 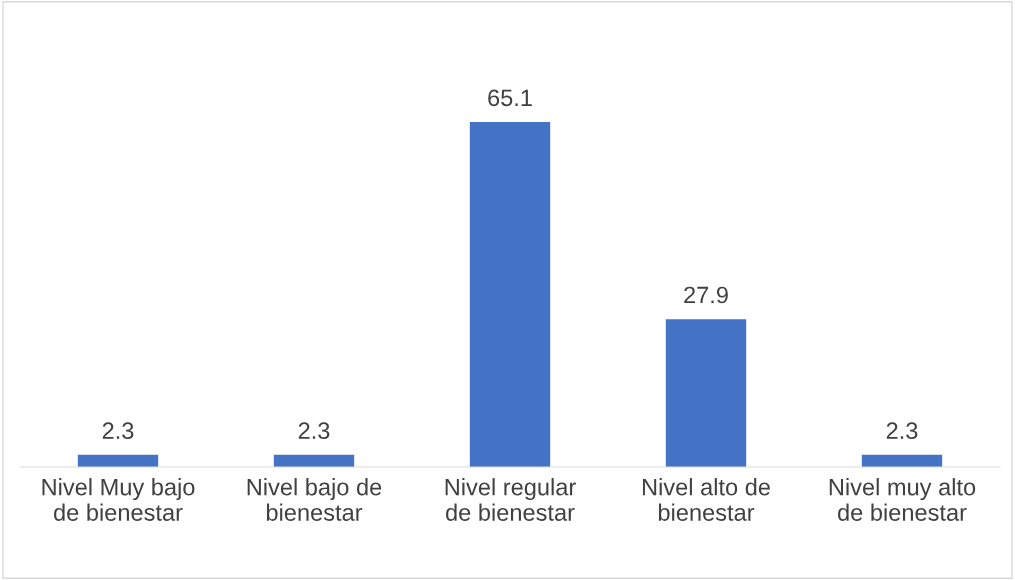 What do you see at coordinates (118, 499) in the screenshot?
I see `x-tick-label: Nivel Muy bajo de bienestar` at bounding box center [118, 499].